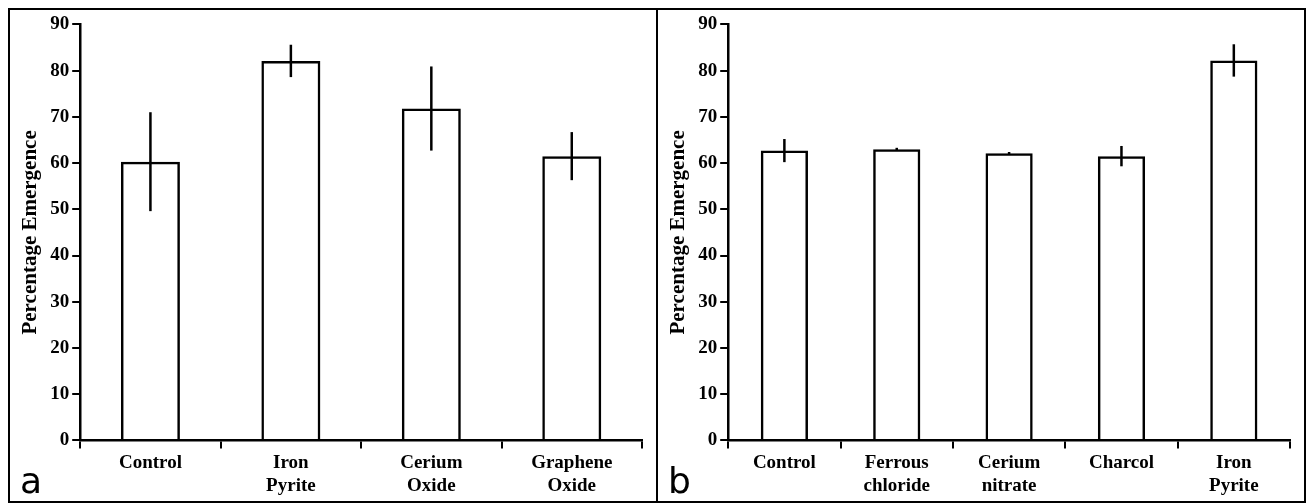 This screenshot has height=503, width=1315. What do you see at coordinates (572, 472) in the screenshot?
I see `x-tick-label: Graphene Oxide` at bounding box center [572, 472].